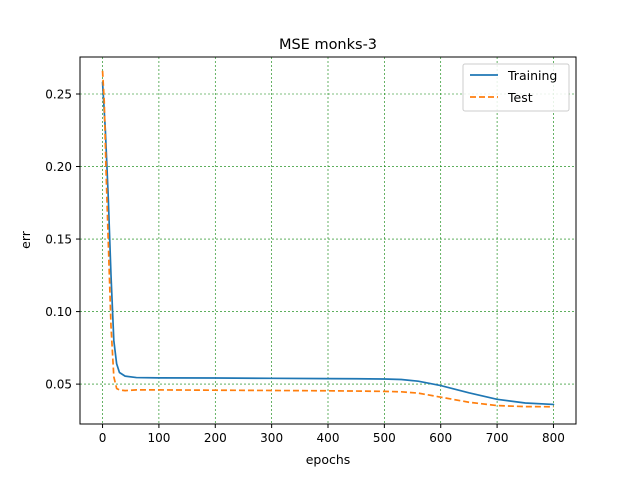  What do you see at coordinates (58, 167) in the screenshot?
I see `y-tick-label: 0.20` at bounding box center [58, 167].